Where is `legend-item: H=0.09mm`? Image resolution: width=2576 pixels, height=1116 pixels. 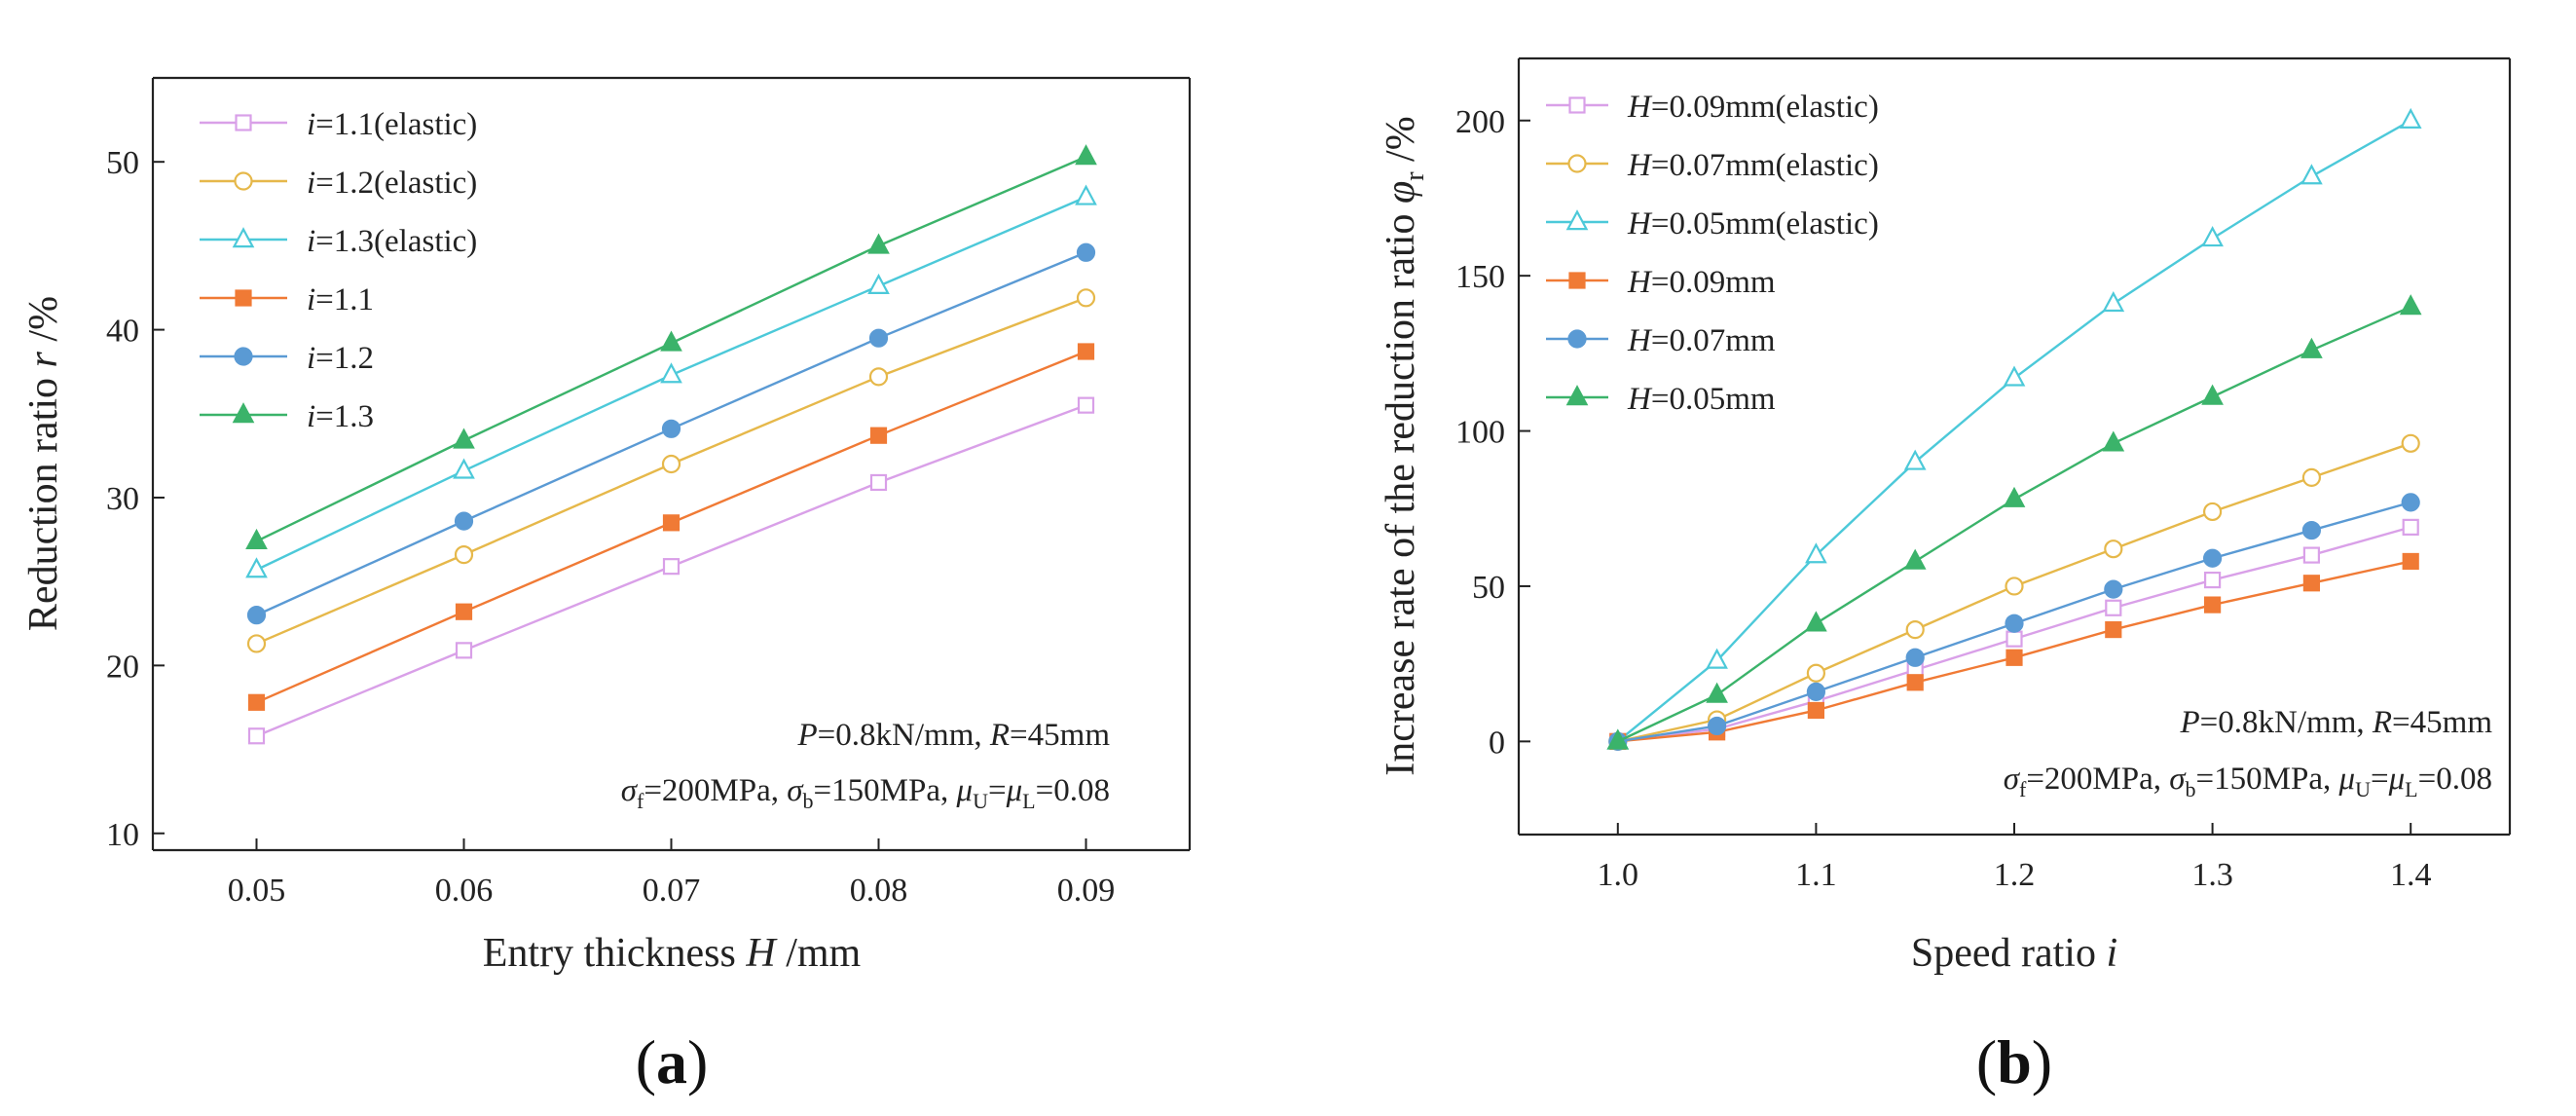
legend-item: H=0.09mm is located at coordinates (1661, 282).